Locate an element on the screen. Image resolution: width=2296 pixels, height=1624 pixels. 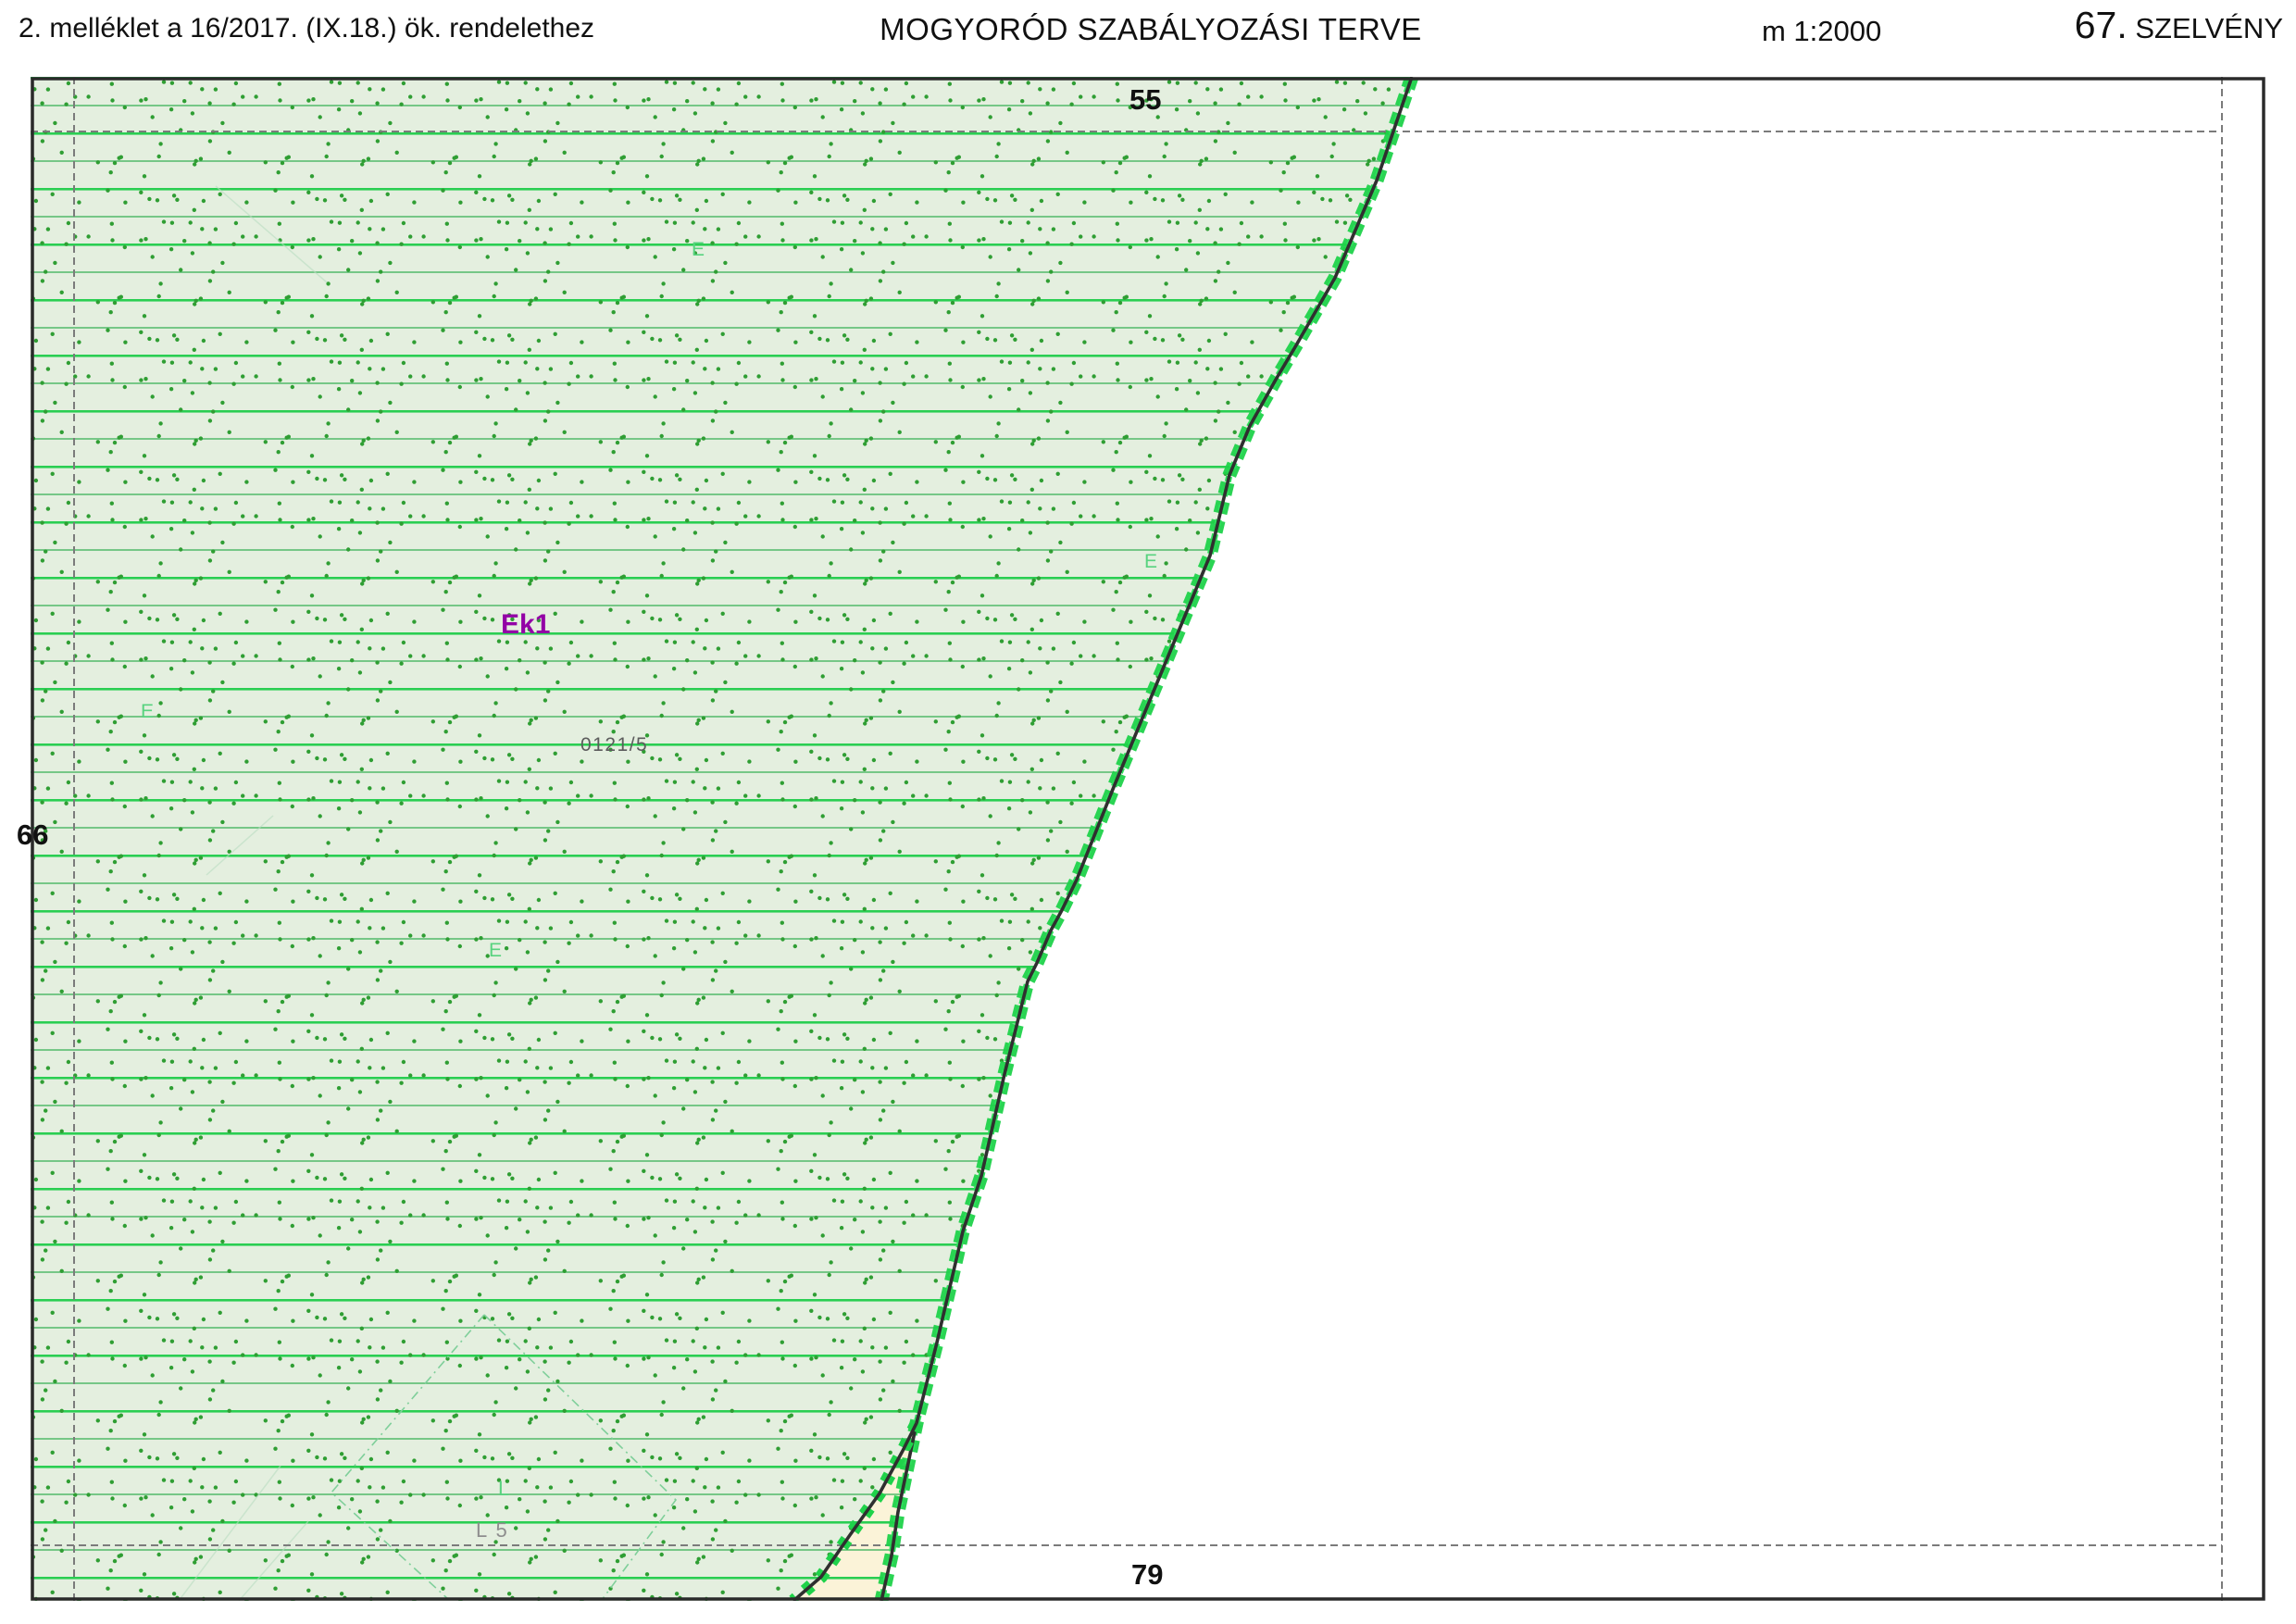
diamond-outline-right is located at coordinates (580, 1457).